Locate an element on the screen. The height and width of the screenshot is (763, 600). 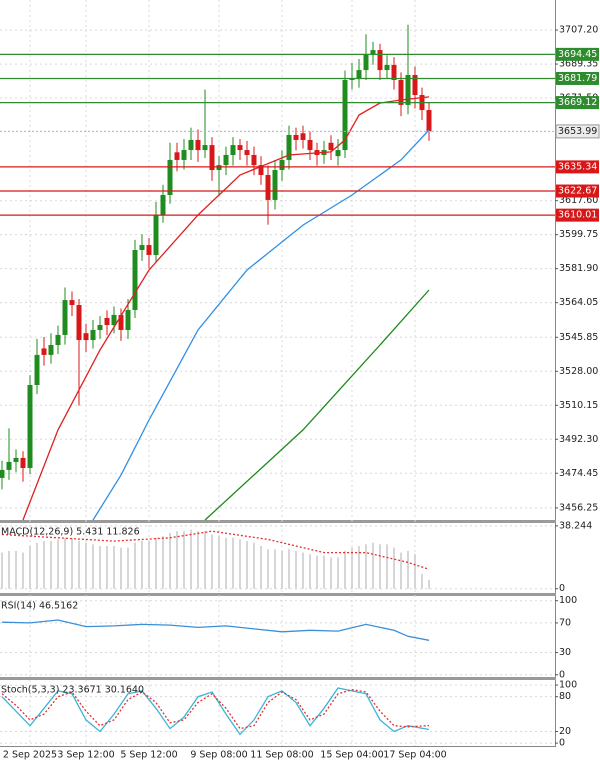
panel-title: Stoch(5,3,3) 23.3671 30.1640 is located at coordinates (72, 690).